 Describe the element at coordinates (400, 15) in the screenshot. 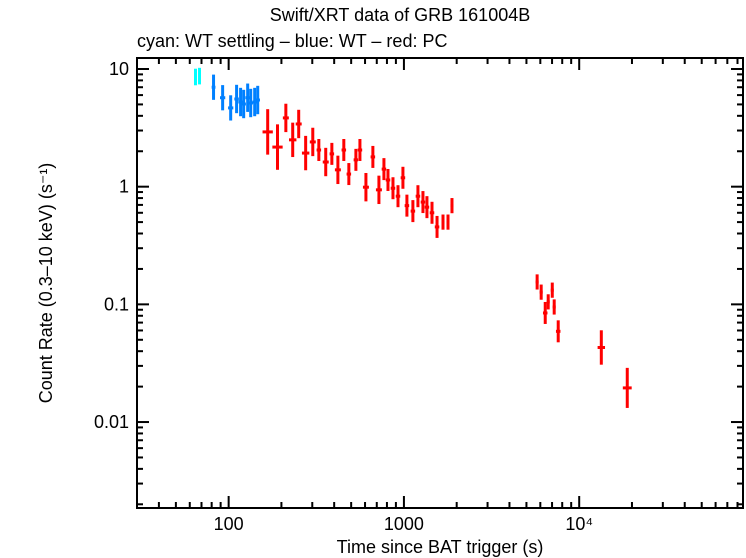

I see `chart-title: Swift/XRT data of GRB 161004B` at that location.